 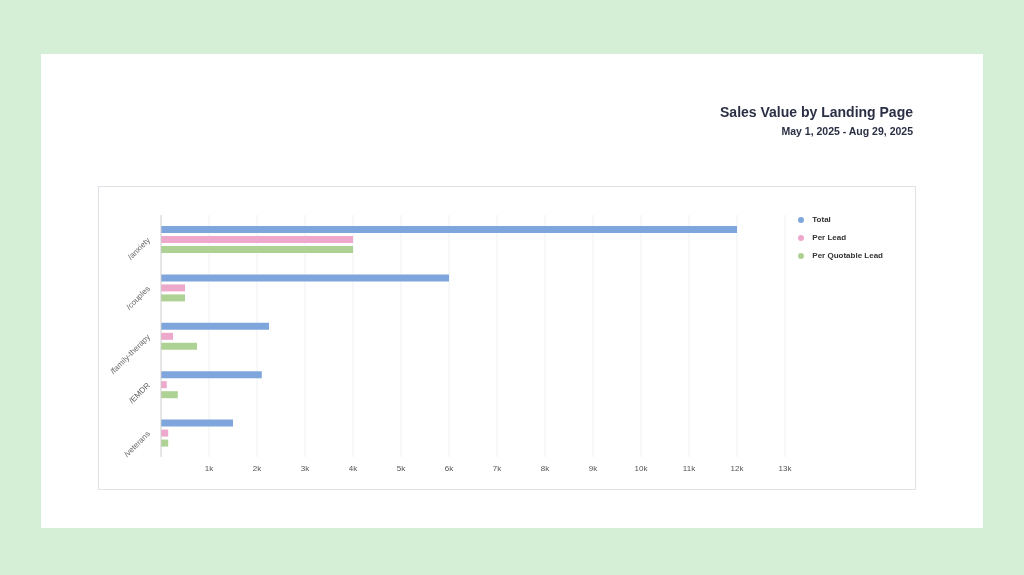 What do you see at coordinates (829, 237) in the screenshot?
I see `legend-label: Per Lead` at bounding box center [829, 237].